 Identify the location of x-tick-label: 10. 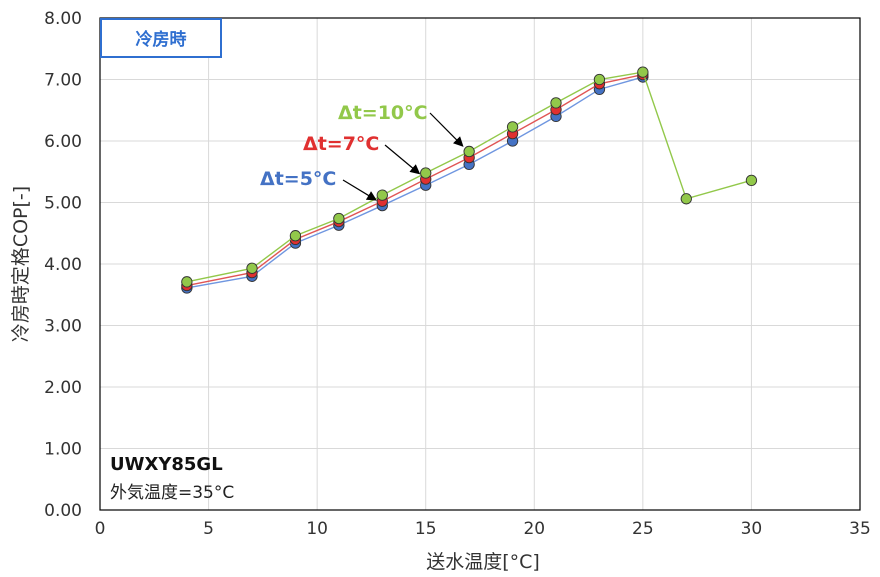
(317, 529).